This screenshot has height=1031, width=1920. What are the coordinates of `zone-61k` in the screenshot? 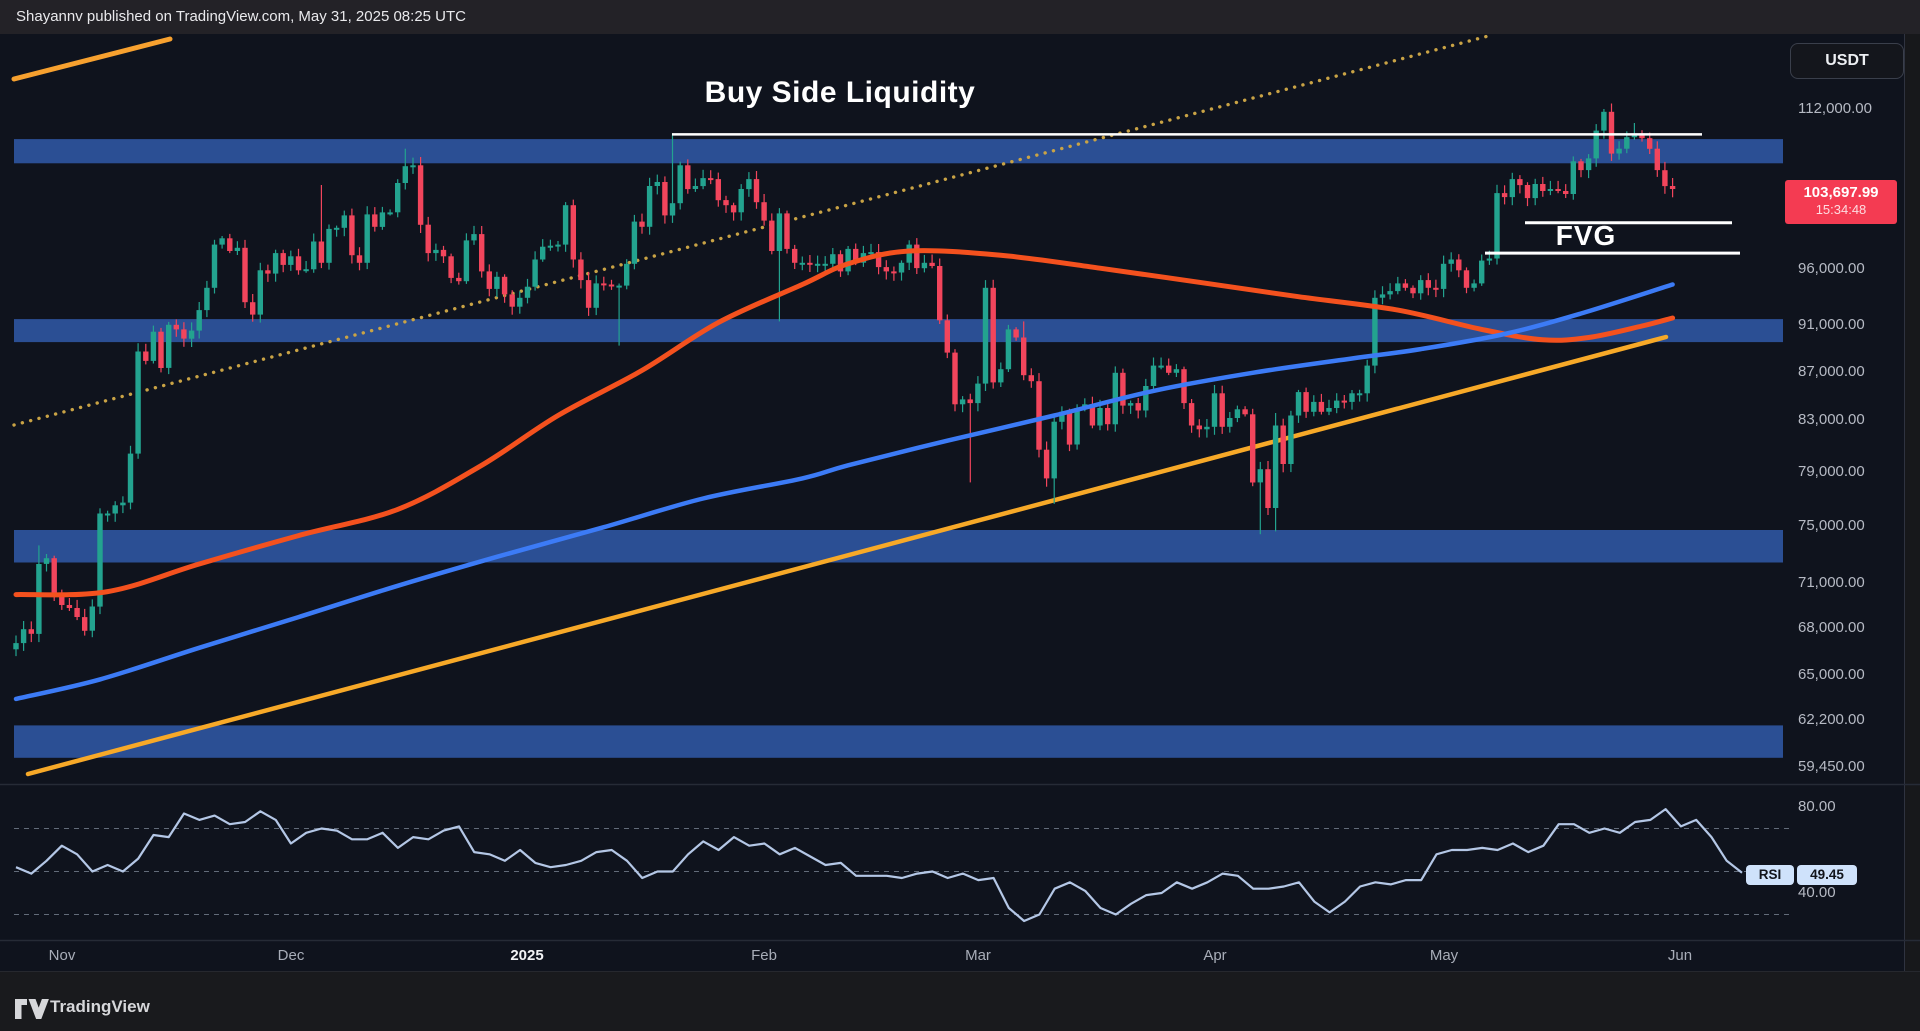 It's located at (898, 741).